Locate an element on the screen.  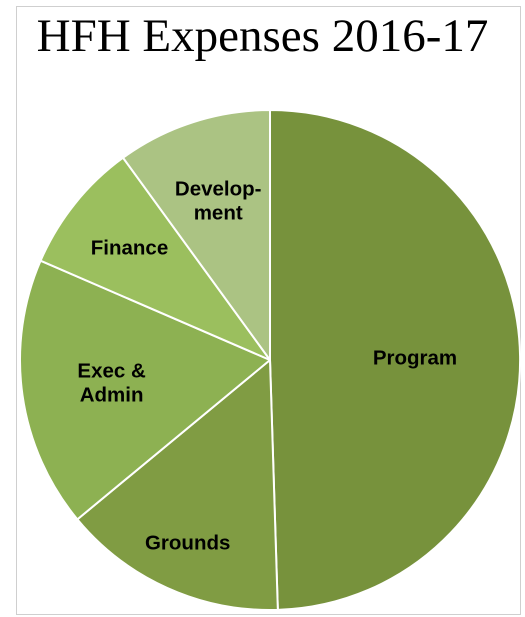
slice-label-line: Program is located at coordinates (415, 358).